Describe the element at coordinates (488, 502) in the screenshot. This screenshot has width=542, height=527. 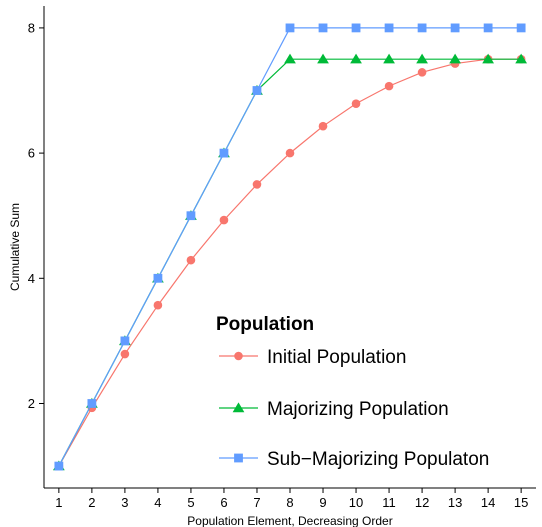
I see `x-tick-label: 14` at that location.